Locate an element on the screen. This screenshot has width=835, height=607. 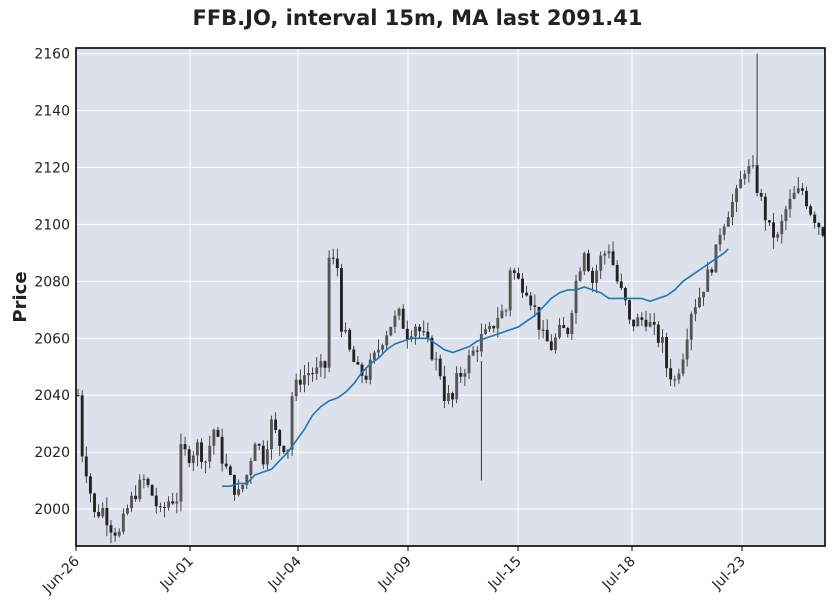
x-tick-label: Jul-09 is located at coordinates (395, 574).